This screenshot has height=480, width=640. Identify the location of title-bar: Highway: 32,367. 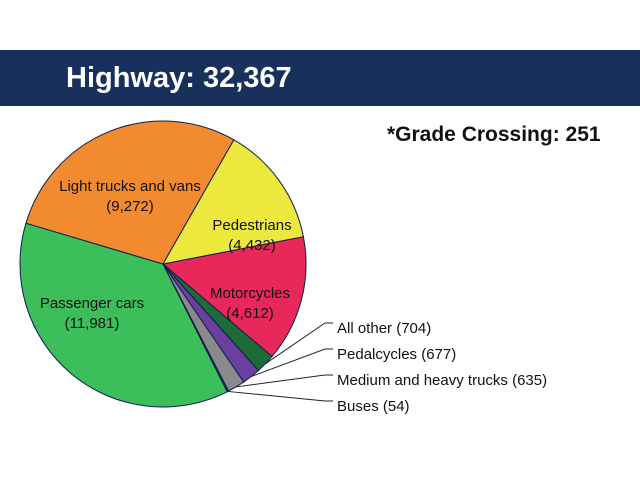
(320, 78).